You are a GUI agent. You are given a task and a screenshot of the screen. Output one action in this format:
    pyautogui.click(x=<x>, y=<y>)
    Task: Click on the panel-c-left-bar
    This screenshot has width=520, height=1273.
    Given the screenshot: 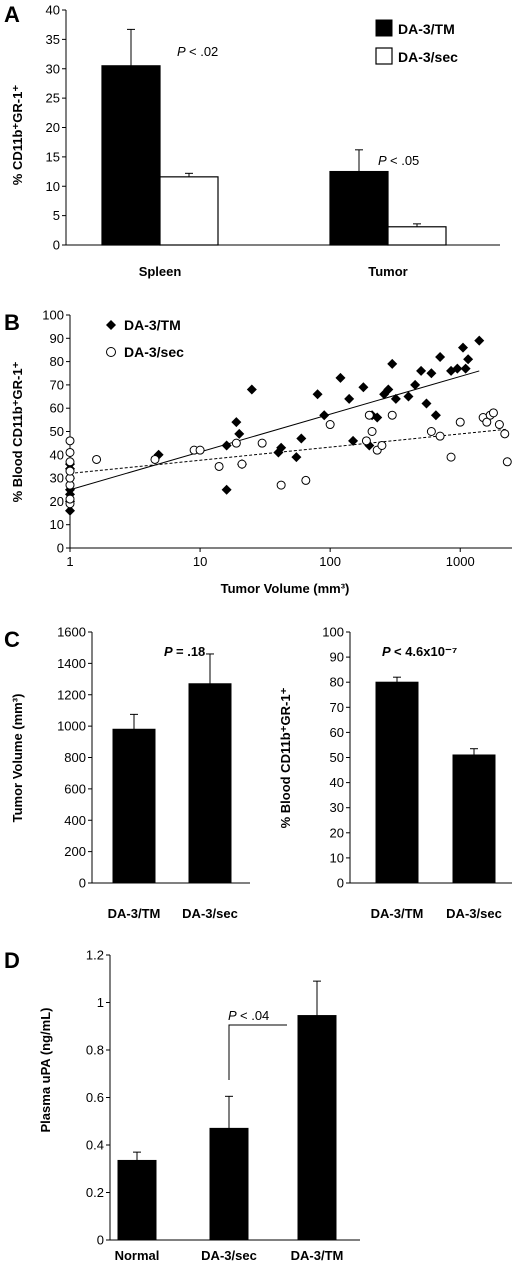 What is the action you would take?
    pyautogui.click(x=134, y=806)
    